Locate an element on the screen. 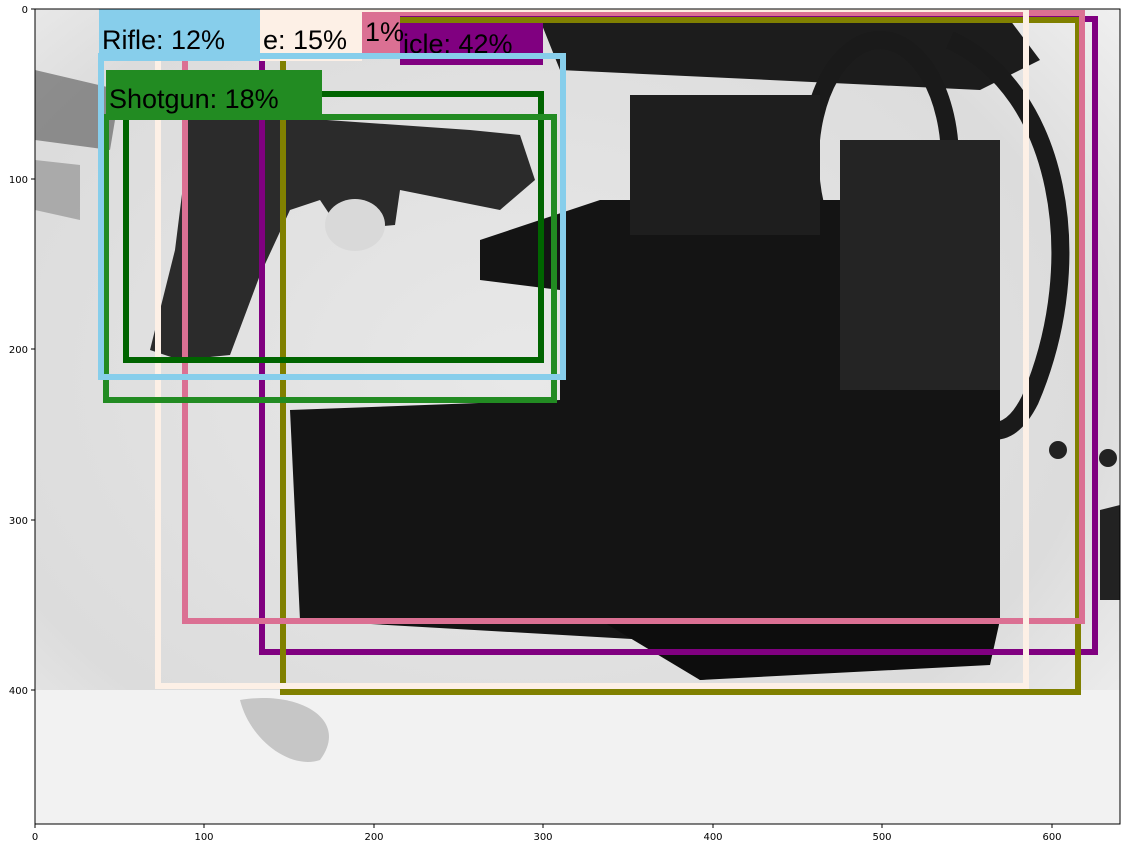 This screenshot has width=1127, height=849. y-axis: 0 100 200 300 400 is located at coordinates (22, 351).